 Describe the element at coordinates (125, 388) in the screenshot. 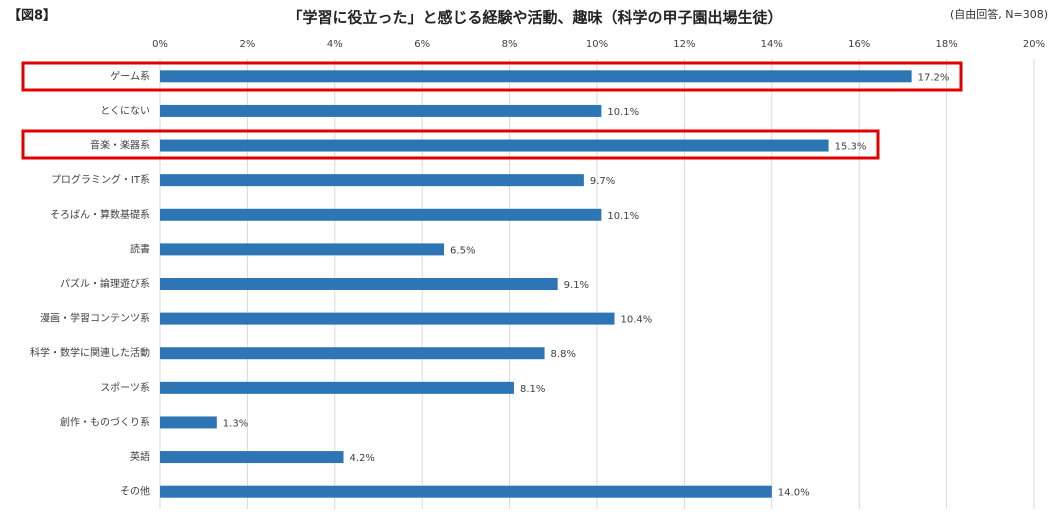

I see `y-tick-label: スポーツ系` at that location.